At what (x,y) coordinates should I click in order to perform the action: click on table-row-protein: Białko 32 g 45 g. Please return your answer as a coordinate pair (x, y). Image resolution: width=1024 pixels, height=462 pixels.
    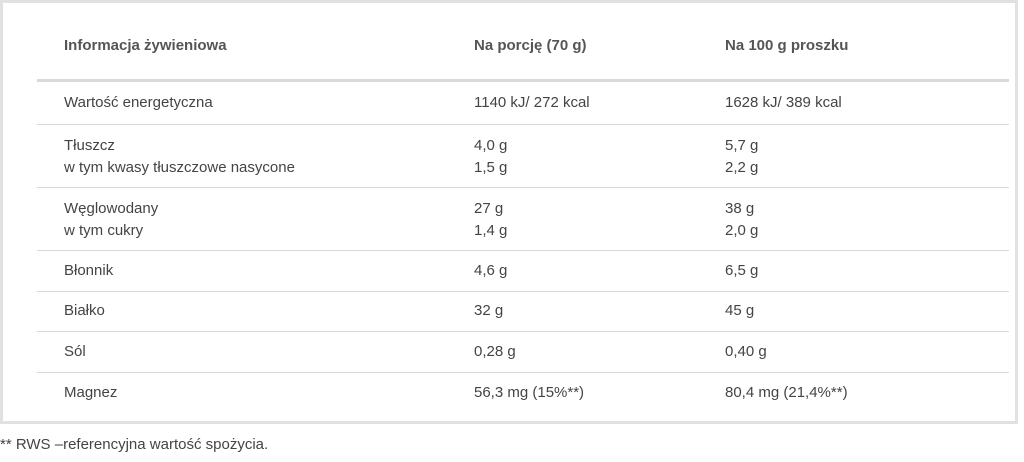
    Looking at the image, I should click on (523, 312).